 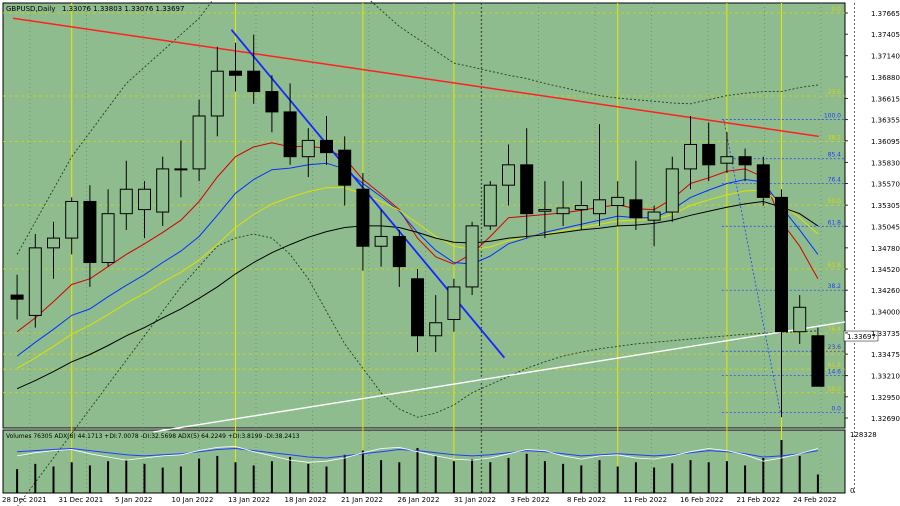 What do you see at coordinates (759, 500) in the screenshot?
I see `date-tick-label: 21 Feb 2022` at bounding box center [759, 500].